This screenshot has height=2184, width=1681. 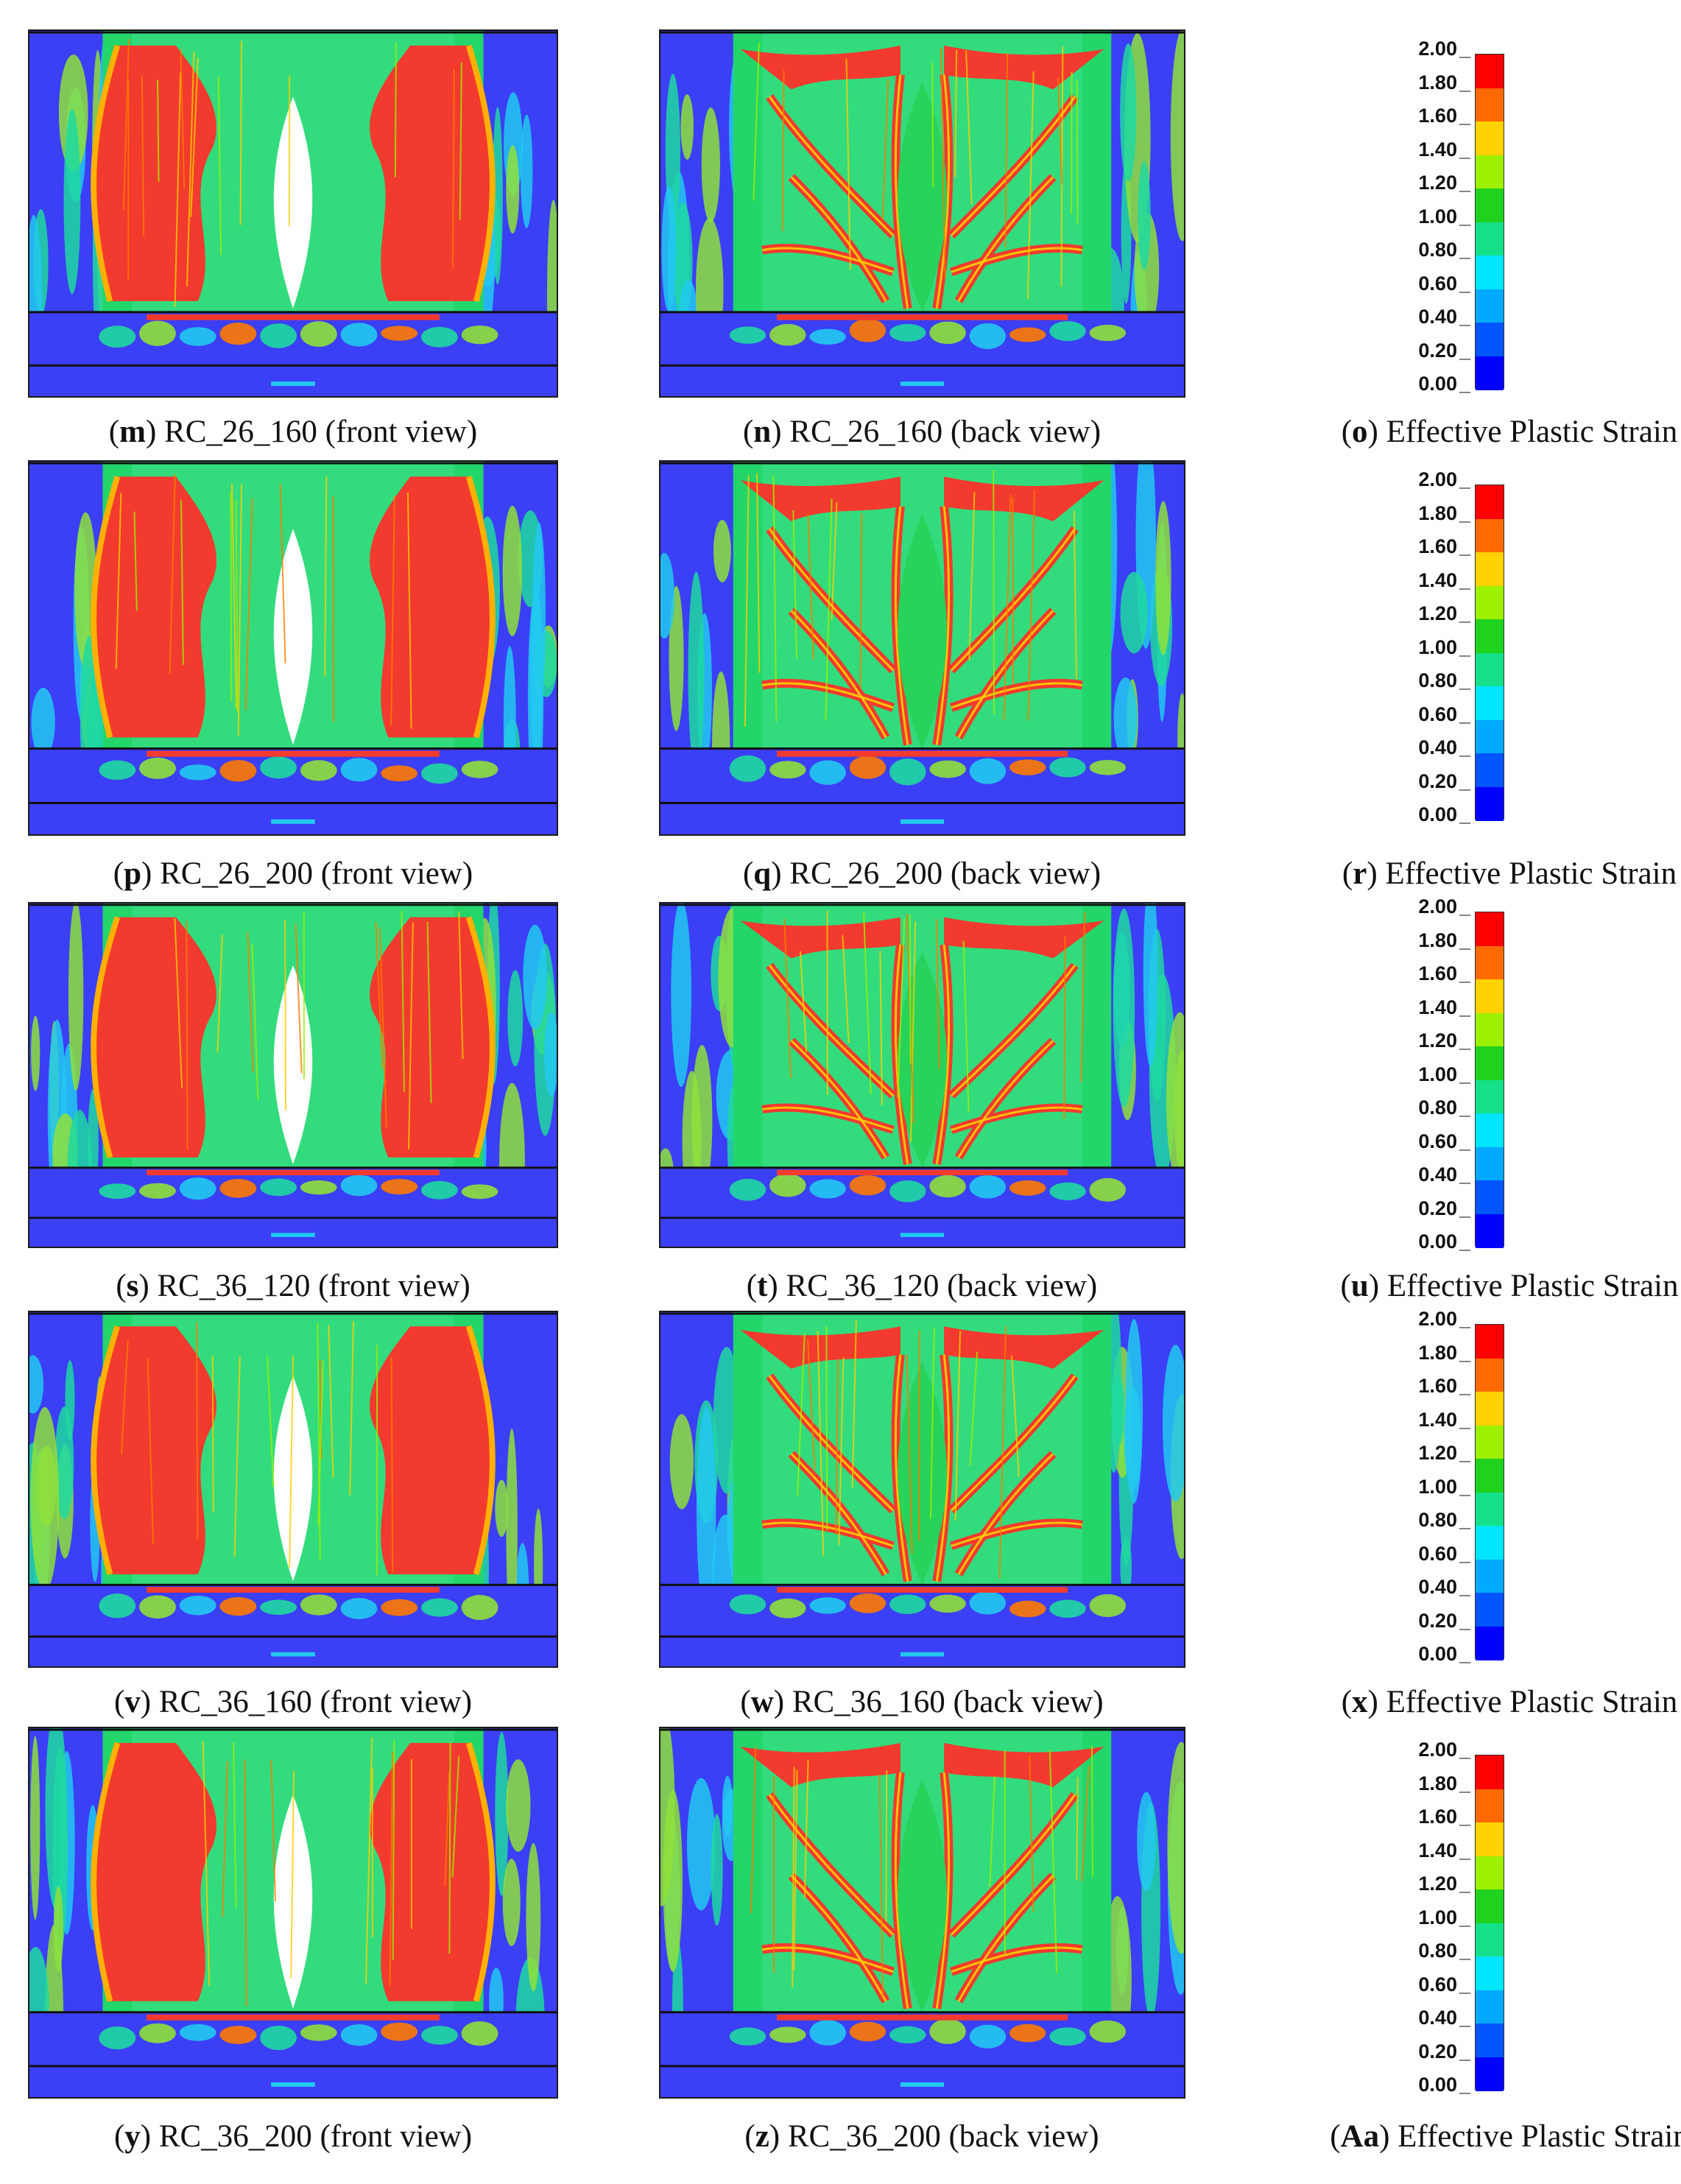 What do you see at coordinates (1444, 1208) in the screenshot?
I see `colorbar-tick-label: 0.20` at bounding box center [1444, 1208].